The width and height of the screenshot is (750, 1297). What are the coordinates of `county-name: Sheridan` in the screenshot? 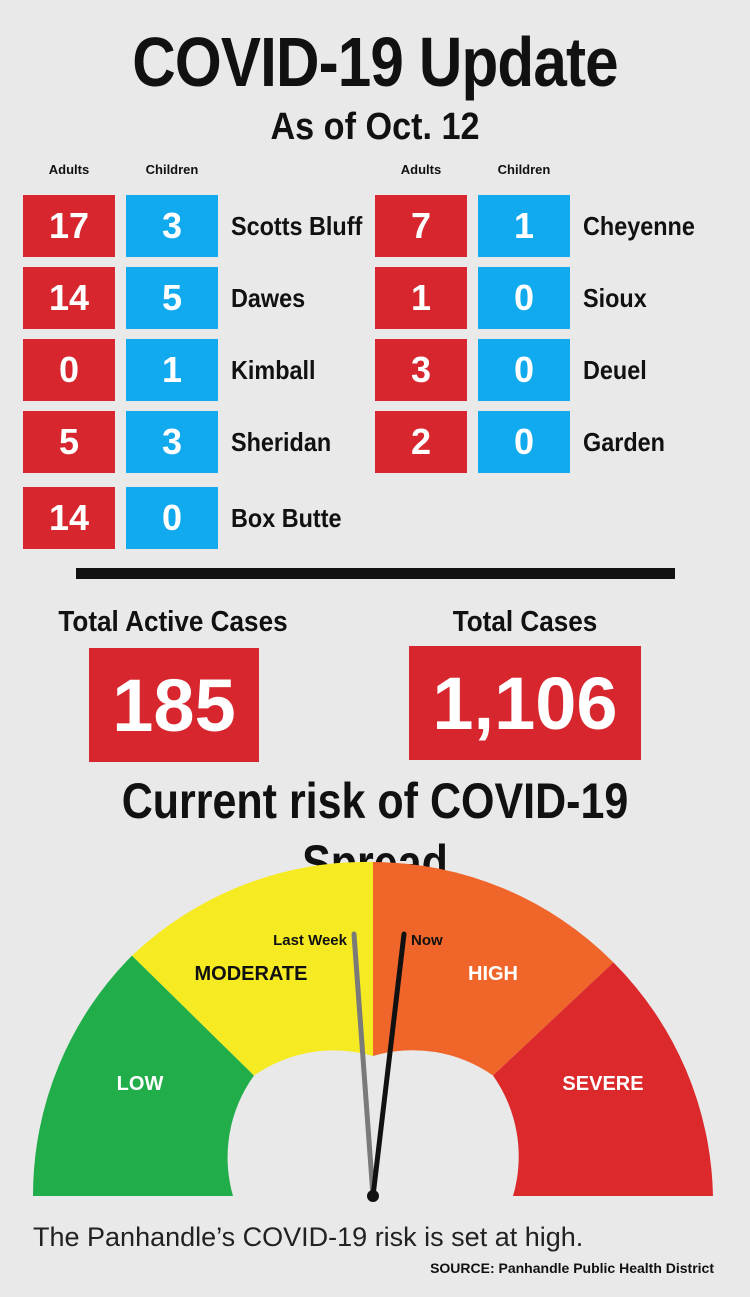 It's located at (281, 442).